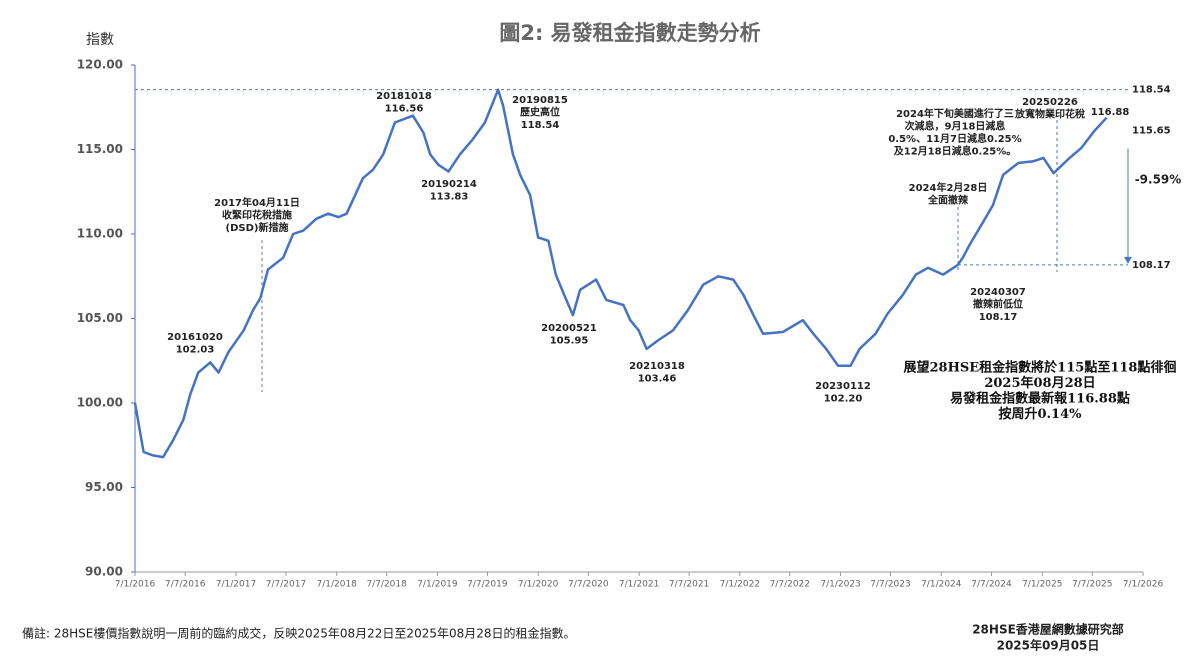 Image resolution: width=1200 pixels, height=672 pixels. What do you see at coordinates (449, 197) in the screenshot?
I see `annotation: 113.83` at bounding box center [449, 197].